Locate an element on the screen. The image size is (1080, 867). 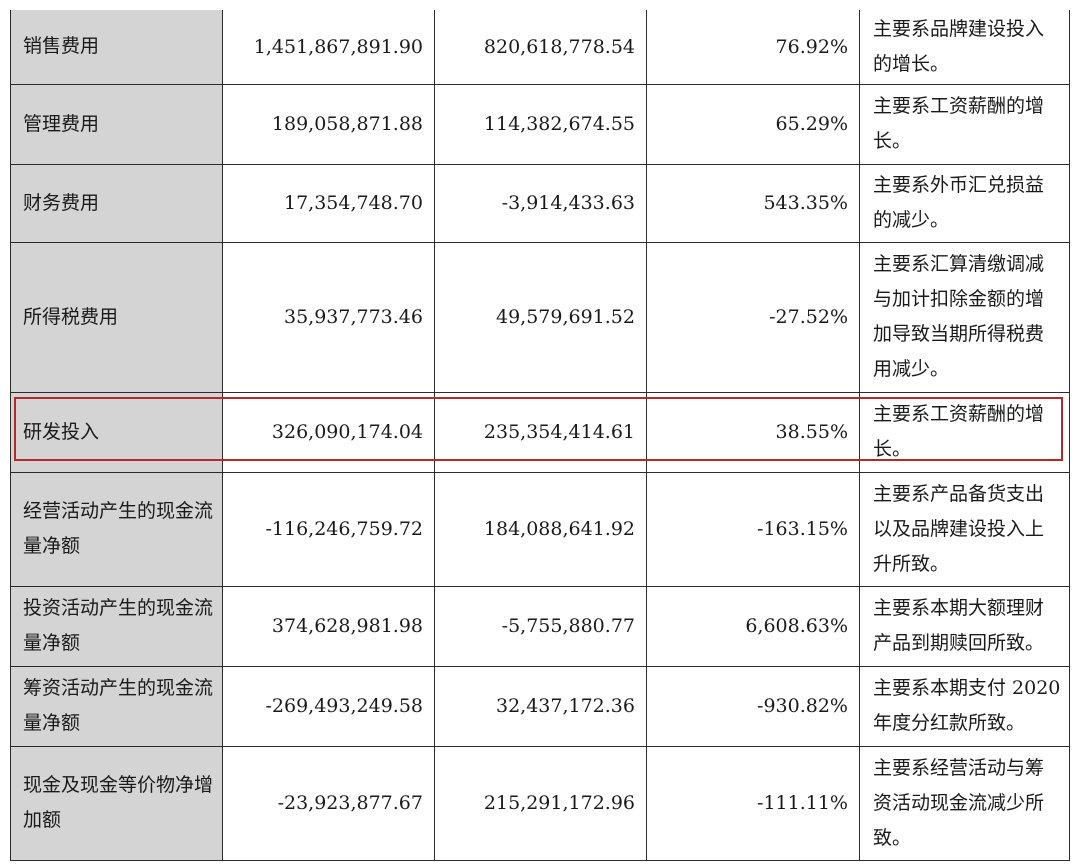
row-label: 销售费用 is located at coordinates (116, 47).